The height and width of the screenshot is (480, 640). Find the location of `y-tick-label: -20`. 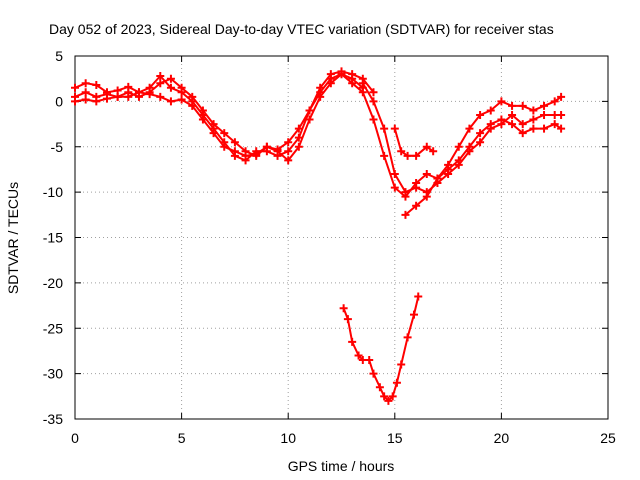

y-tick-label: -20 is located at coordinates (53, 283).